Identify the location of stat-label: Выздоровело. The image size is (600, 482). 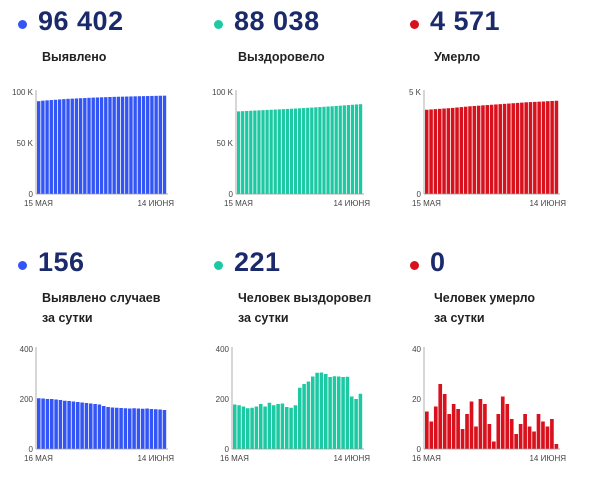
(281, 57).